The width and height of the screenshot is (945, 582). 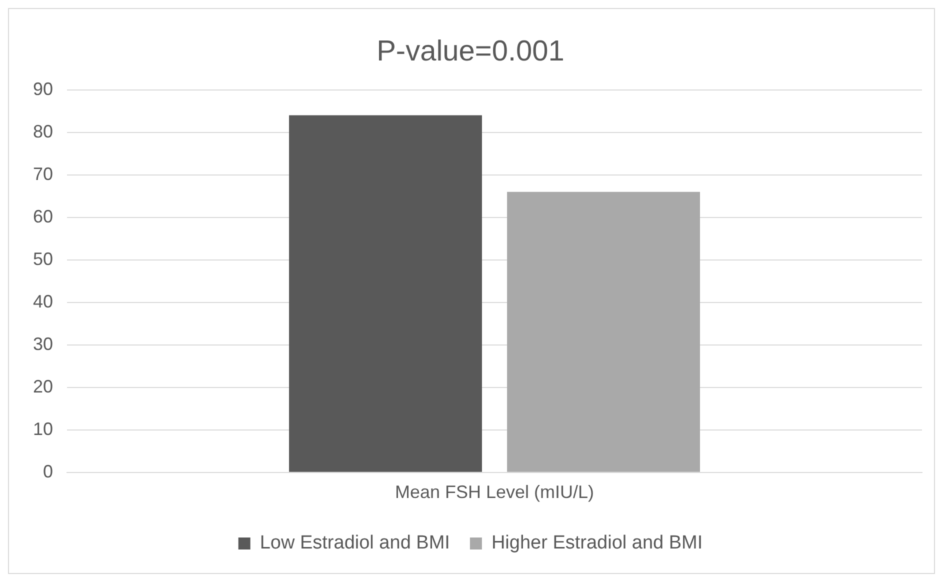 What do you see at coordinates (494, 492) in the screenshot?
I see `x-tick-label: Mean FSH Level (mIU/L)` at bounding box center [494, 492].